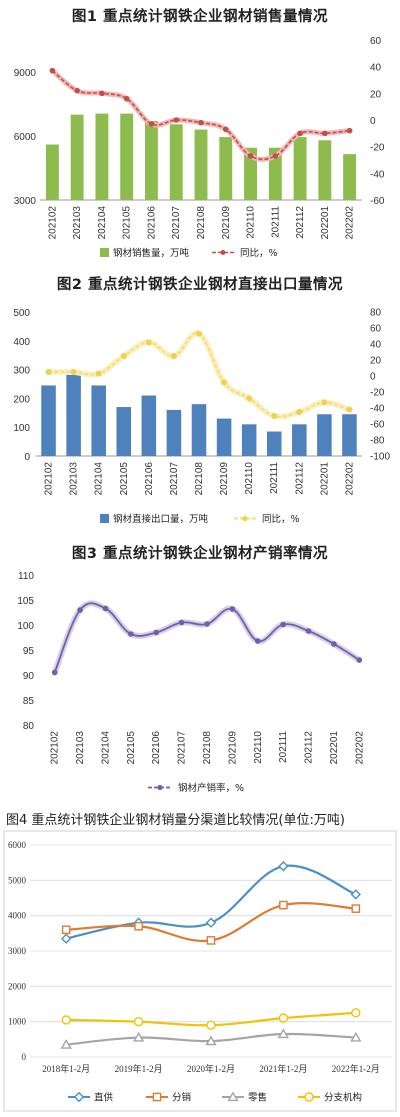 This screenshot has width=400, height=1117. Describe the element at coordinates (200, 17) in the screenshot. I see `chart1-title: 图1 重点统计钢铁企业钢材销售量情况` at that location.